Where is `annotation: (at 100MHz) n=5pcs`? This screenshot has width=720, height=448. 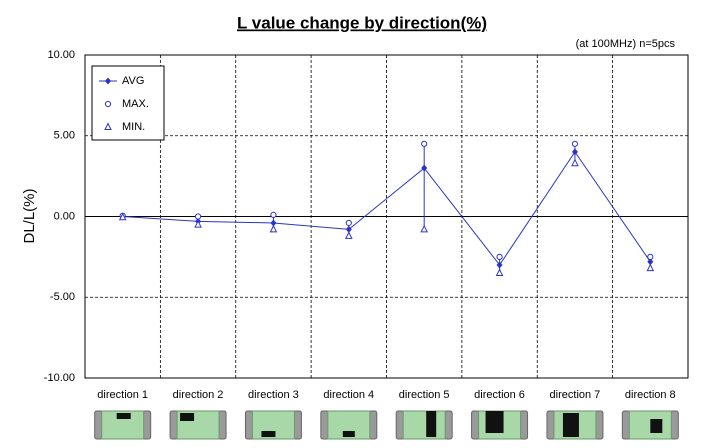 annotation: (at 100MHz) n=5pcs is located at coordinates (626, 44).